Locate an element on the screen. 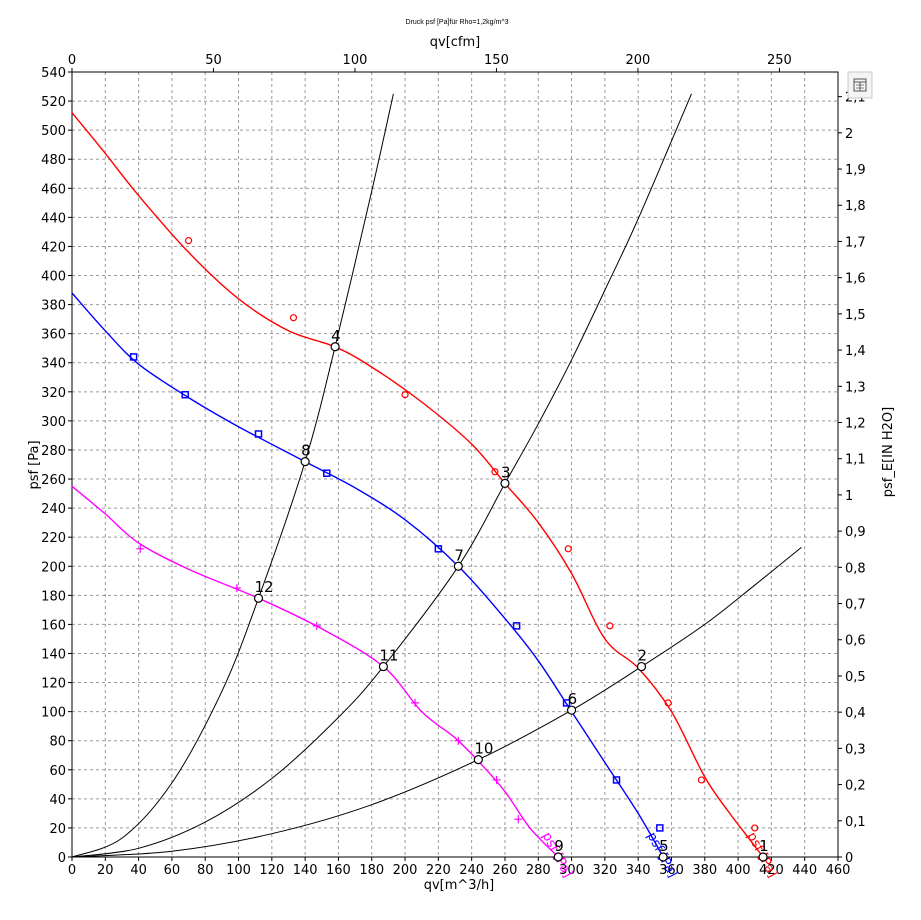 This screenshot has width=921, height=920. x-tick-label: 120 is located at coordinates (271, 870).